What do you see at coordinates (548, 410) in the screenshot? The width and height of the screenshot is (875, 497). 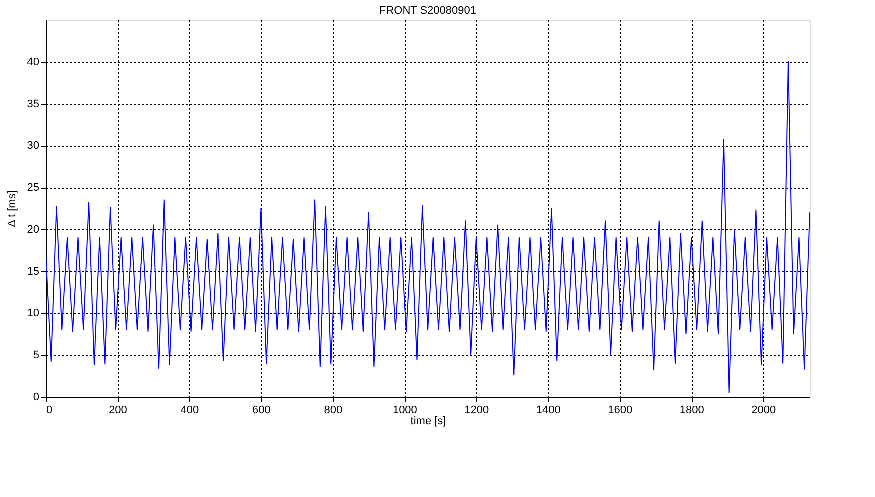 I see `x-tick-label: 1400` at bounding box center [548, 410].